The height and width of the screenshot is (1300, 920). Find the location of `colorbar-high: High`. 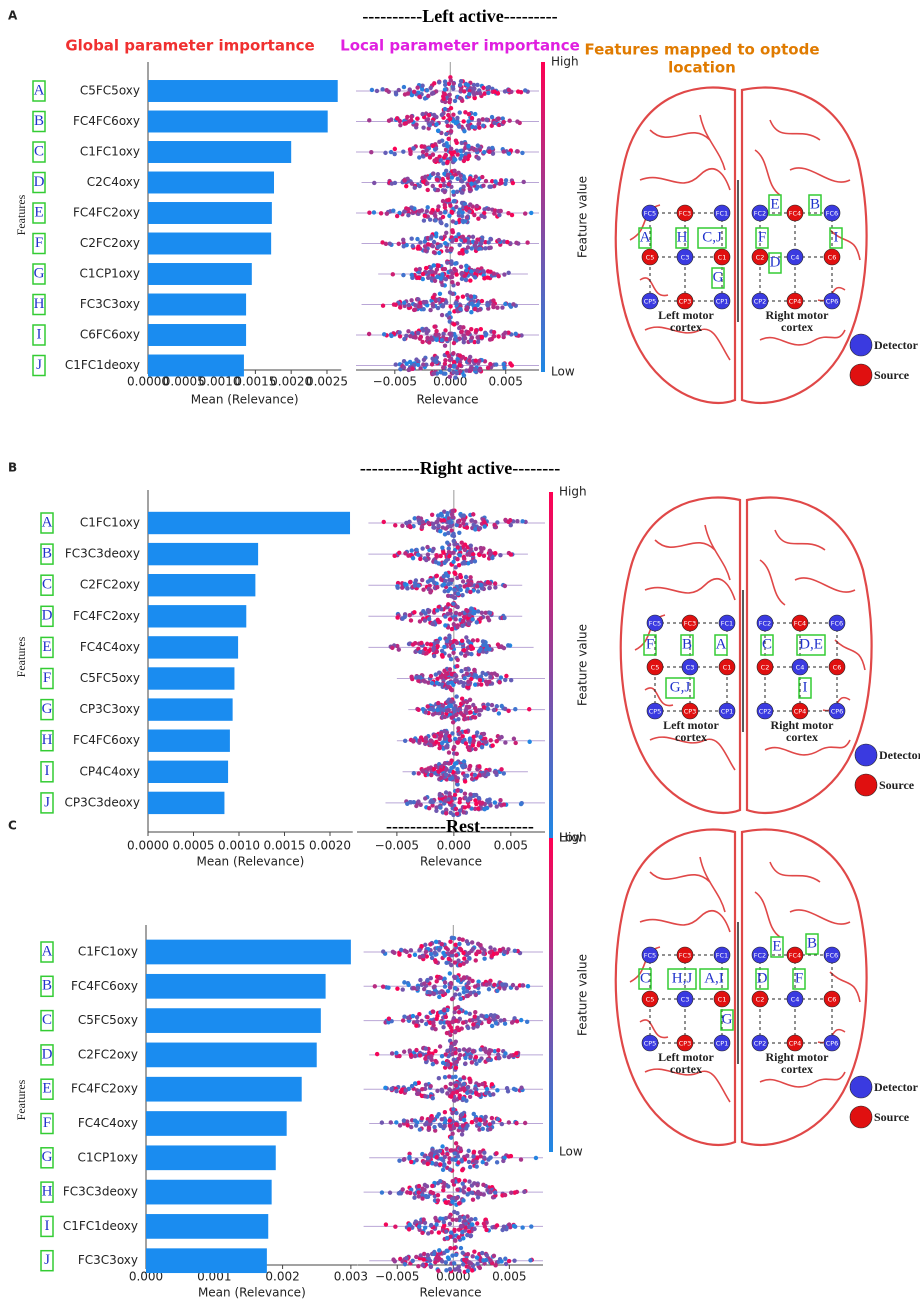

colorbar-high: High is located at coordinates (573, 492).